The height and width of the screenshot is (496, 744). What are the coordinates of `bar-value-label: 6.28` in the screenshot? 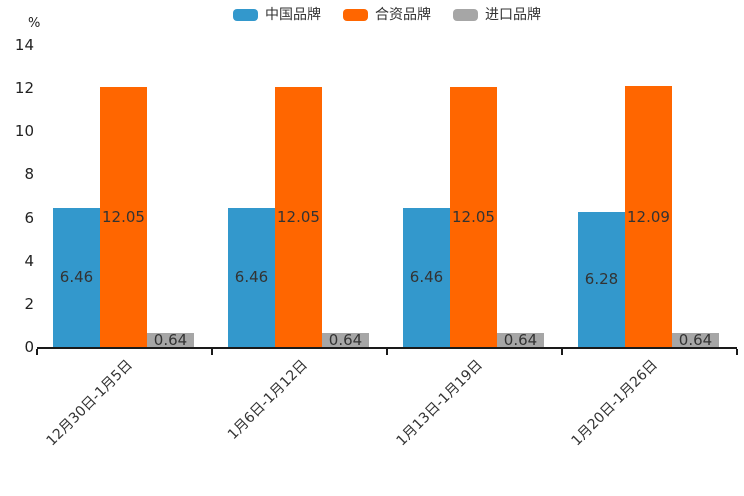 It's located at (601, 279).